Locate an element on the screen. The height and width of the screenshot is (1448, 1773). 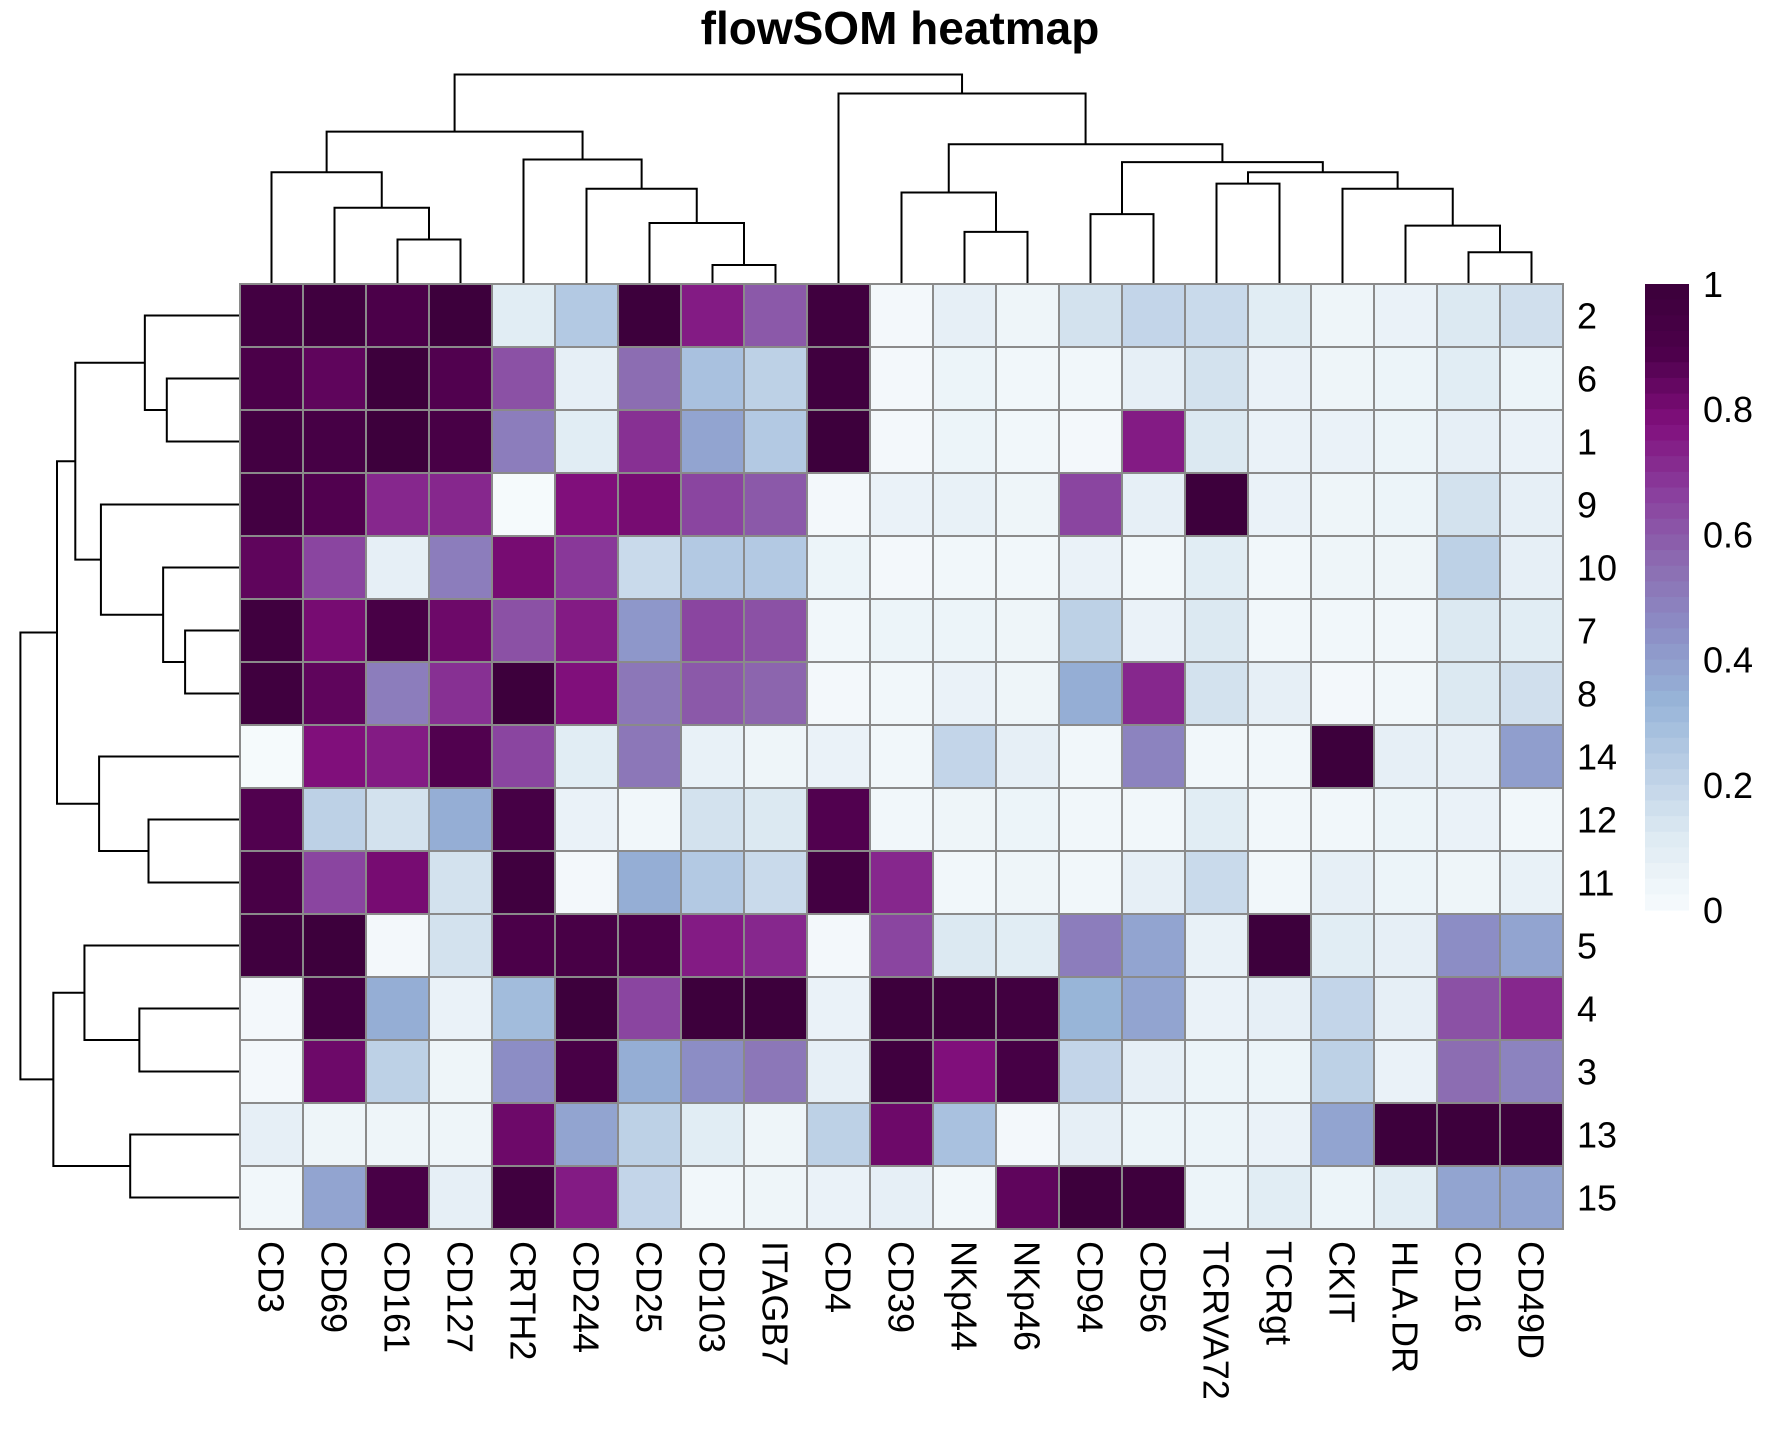
column-label: CD49D is located at coordinates (1531, 1300).